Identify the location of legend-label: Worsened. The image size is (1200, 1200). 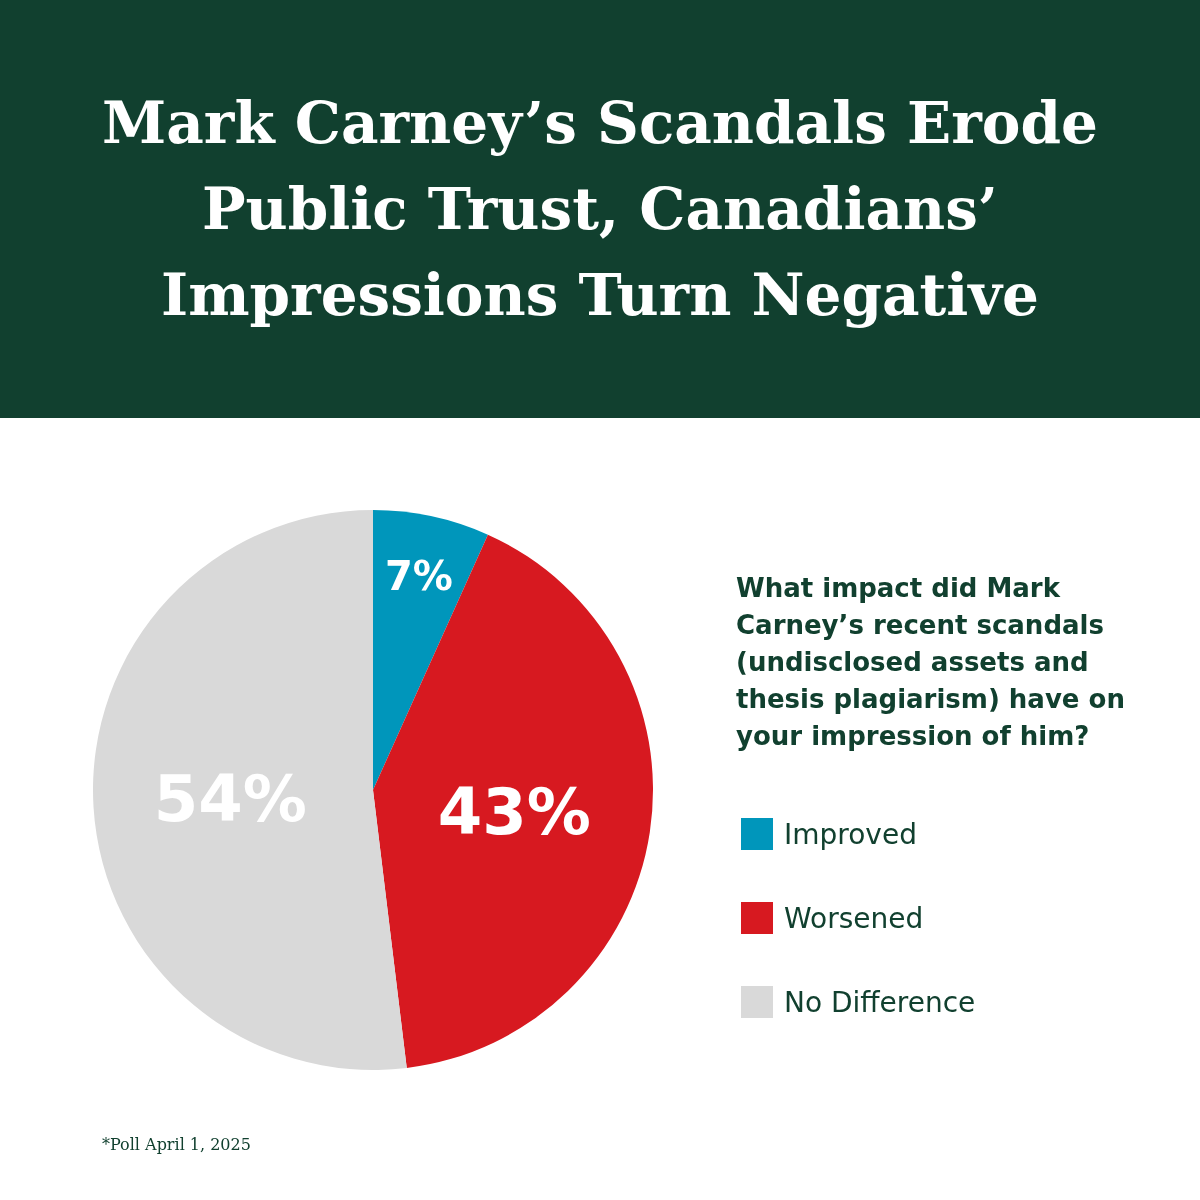
(854, 918).